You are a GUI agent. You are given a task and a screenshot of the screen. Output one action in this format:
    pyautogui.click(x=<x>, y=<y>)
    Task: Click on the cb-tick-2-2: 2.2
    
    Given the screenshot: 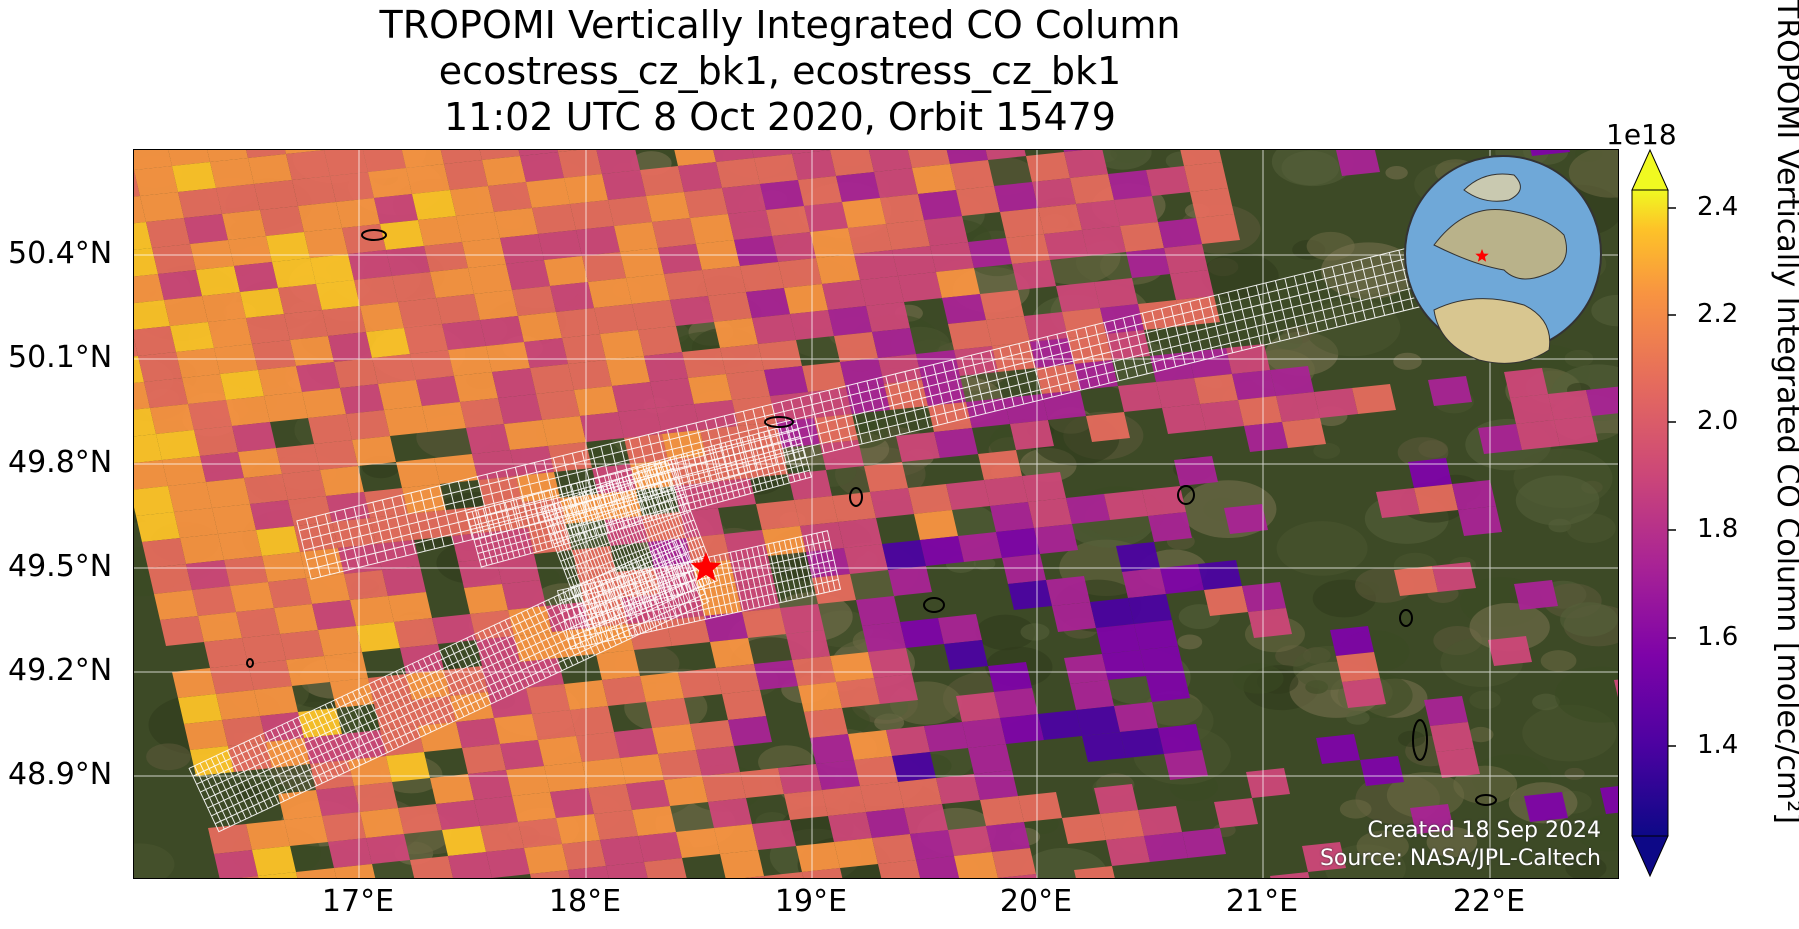 What is the action you would take?
    pyautogui.click(x=1718, y=314)
    